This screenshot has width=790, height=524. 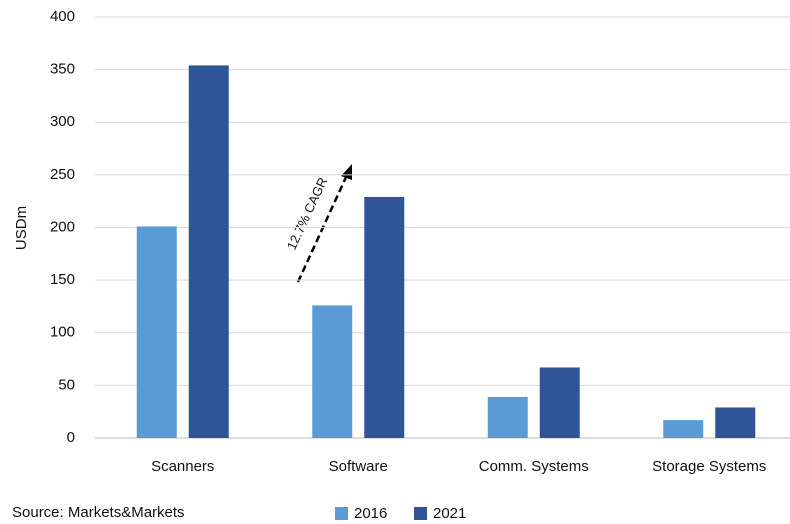 What do you see at coordinates (449, 513) in the screenshot?
I see `legend-label: 2021` at bounding box center [449, 513].